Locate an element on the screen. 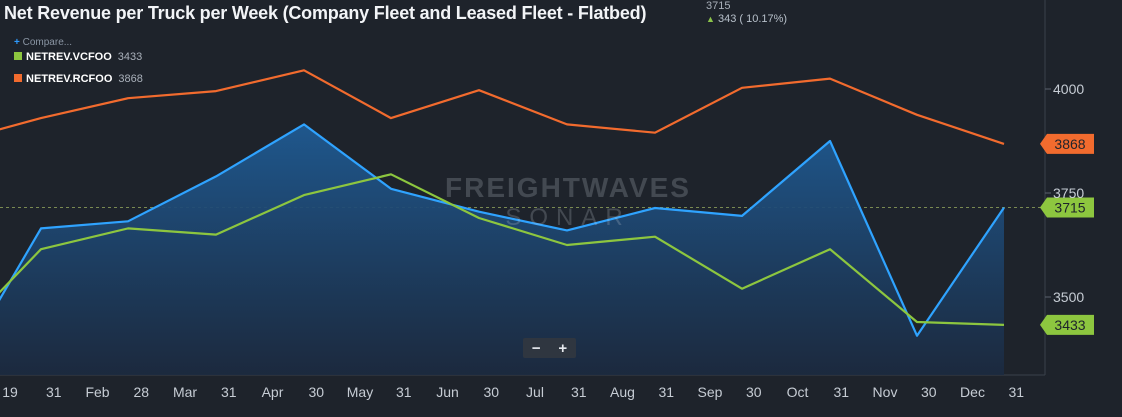 The width and height of the screenshot is (1122, 417). x-tick-label: Feb is located at coordinates (97, 392).